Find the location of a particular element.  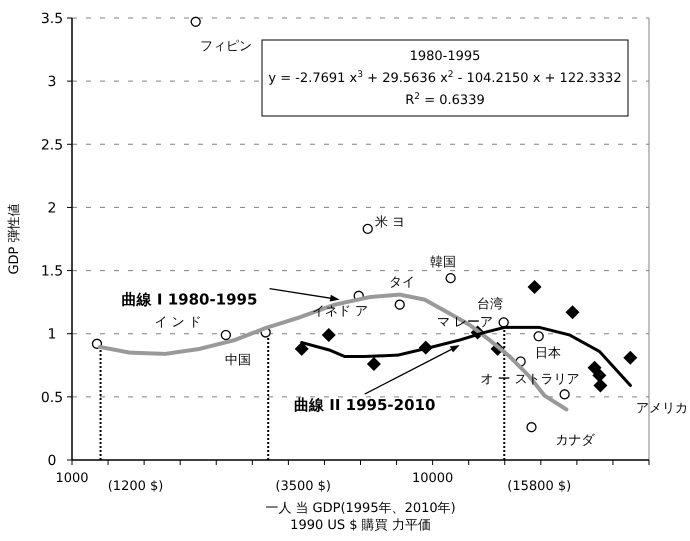

annotation: y = -2.7691 x$^{3}$ + 29.5636 x$^{2}$ - 104.2150 x + 122.3332 is located at coordinates (445, 78).